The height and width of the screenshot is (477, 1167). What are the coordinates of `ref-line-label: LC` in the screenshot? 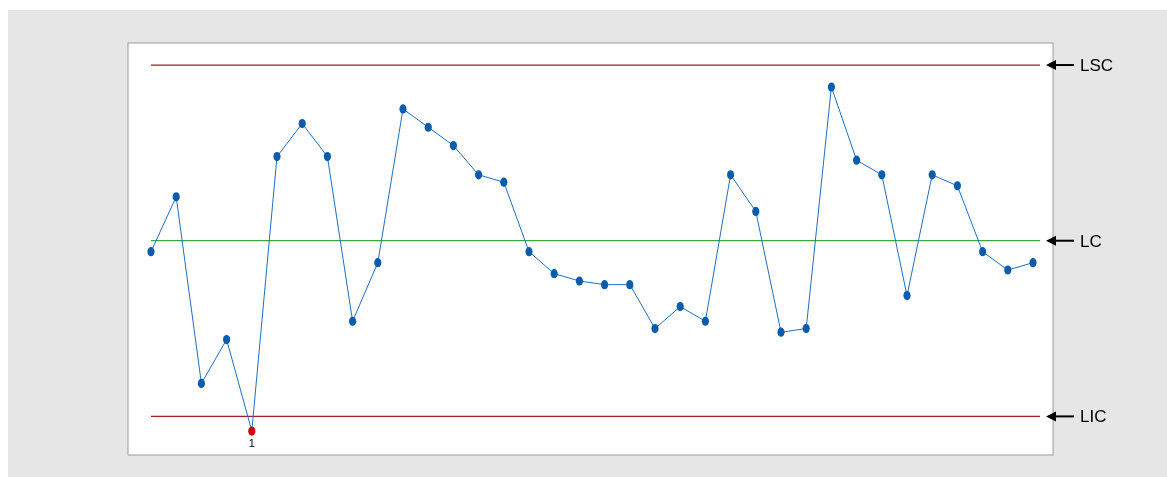 It's located at (1091, 241).